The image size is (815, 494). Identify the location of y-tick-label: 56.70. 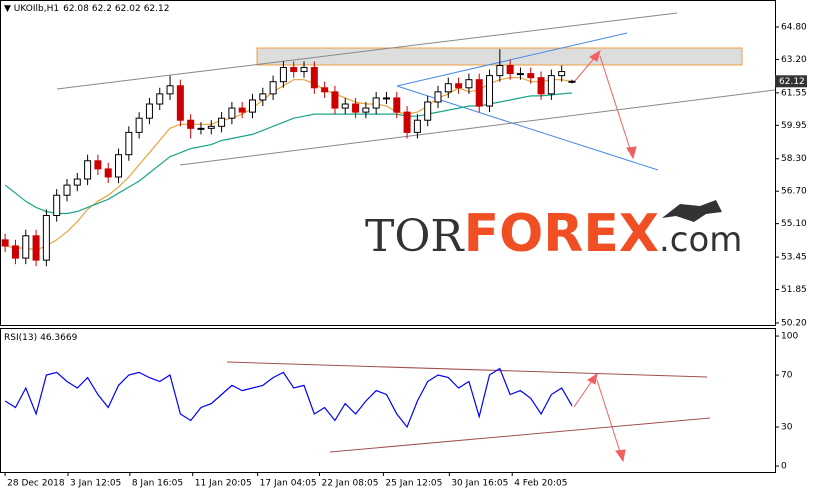
(794, 192).